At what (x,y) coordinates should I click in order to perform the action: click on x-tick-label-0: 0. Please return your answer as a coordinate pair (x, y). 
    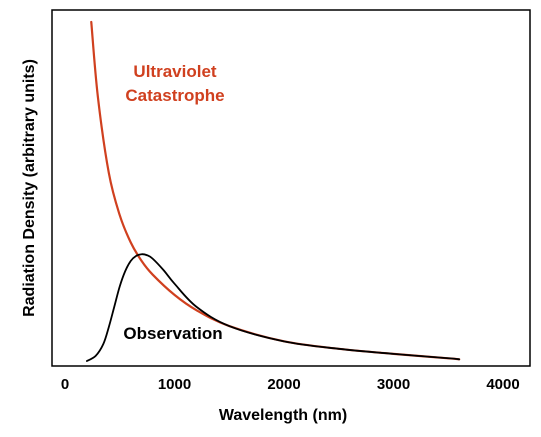
    Looking at the image, I should click on (65, 384).